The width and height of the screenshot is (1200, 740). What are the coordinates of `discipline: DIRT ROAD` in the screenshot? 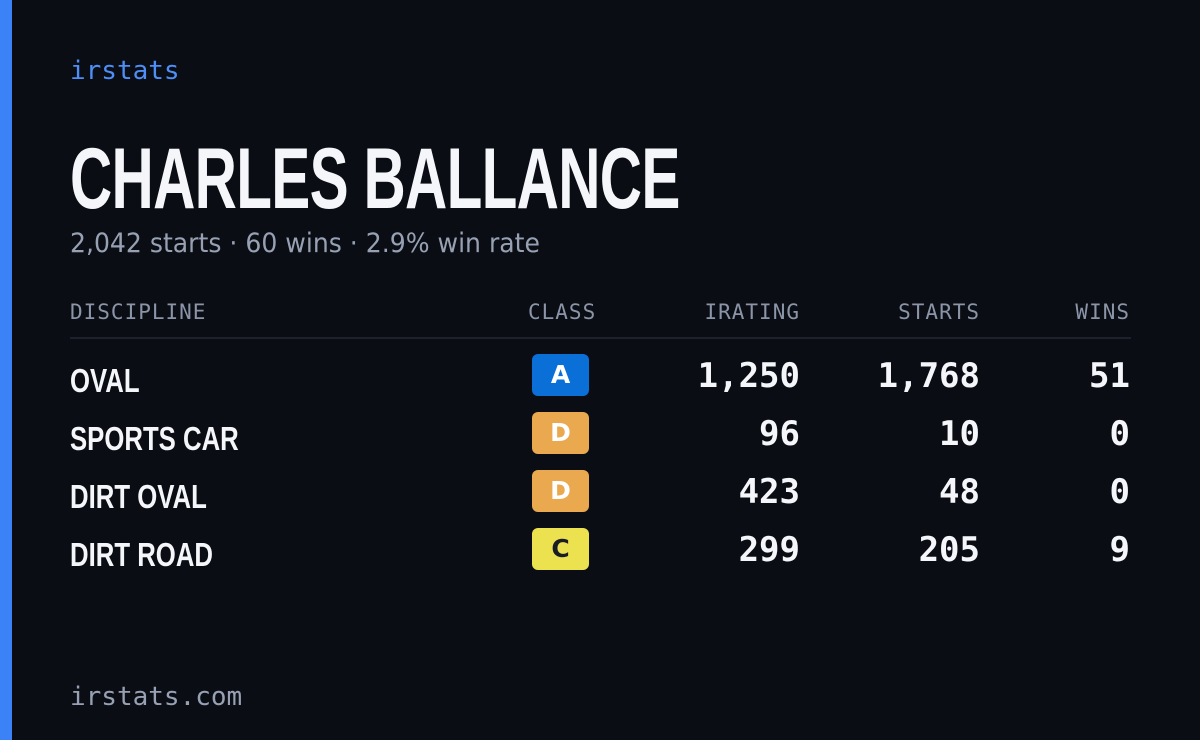 It's located at (141, 554).